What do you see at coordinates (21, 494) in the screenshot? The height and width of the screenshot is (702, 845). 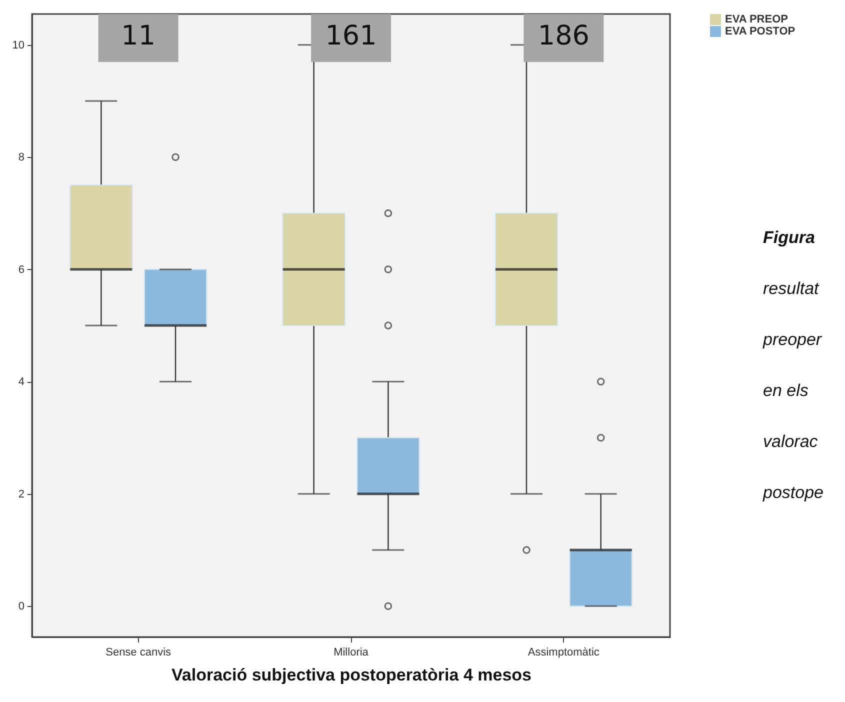 I see `y-tick-label: 2` at bounding box center [21, 494].